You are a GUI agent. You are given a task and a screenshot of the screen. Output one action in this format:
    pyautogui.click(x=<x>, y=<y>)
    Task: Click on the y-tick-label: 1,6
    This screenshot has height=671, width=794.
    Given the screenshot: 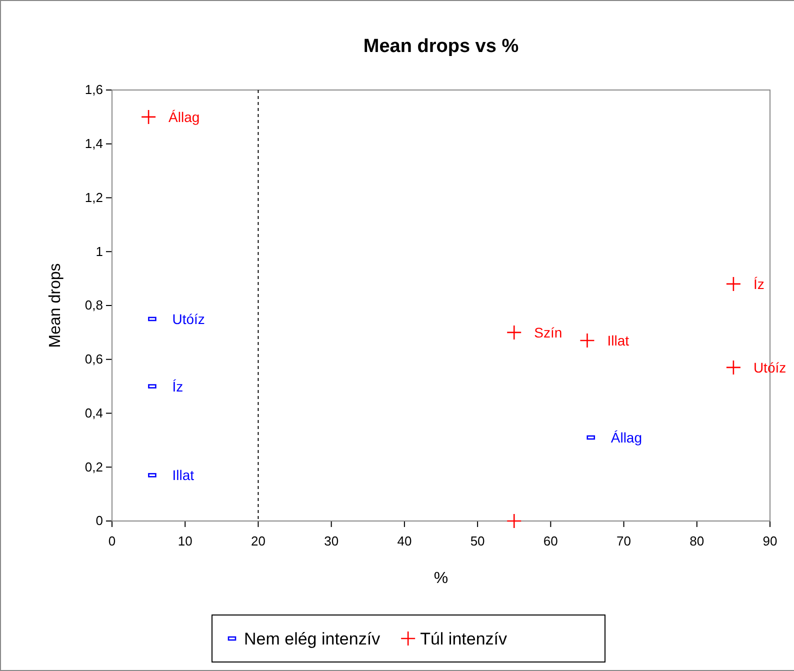 What is the action you would take?
    pyautogui.click(x=93, y=90)
    